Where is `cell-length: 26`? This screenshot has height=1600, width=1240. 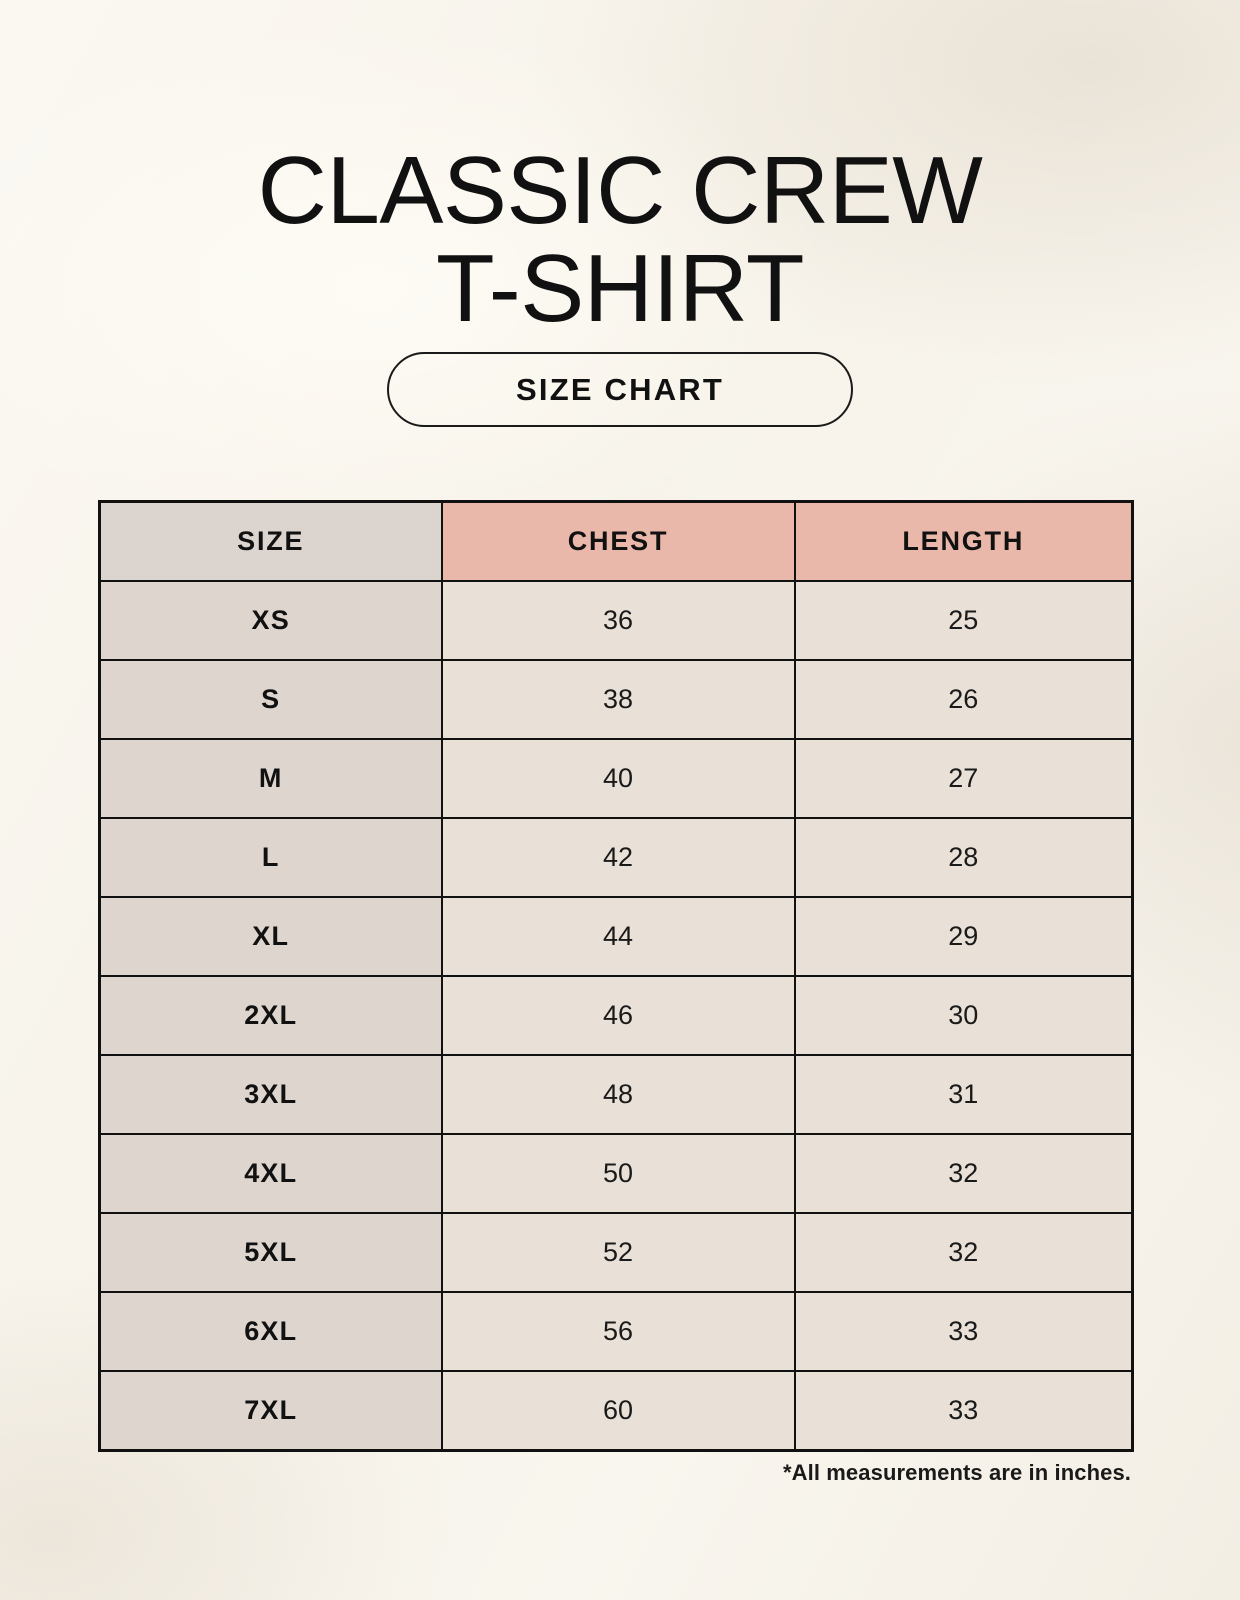 cell-length: 26 is located at coordinates (963, 699).